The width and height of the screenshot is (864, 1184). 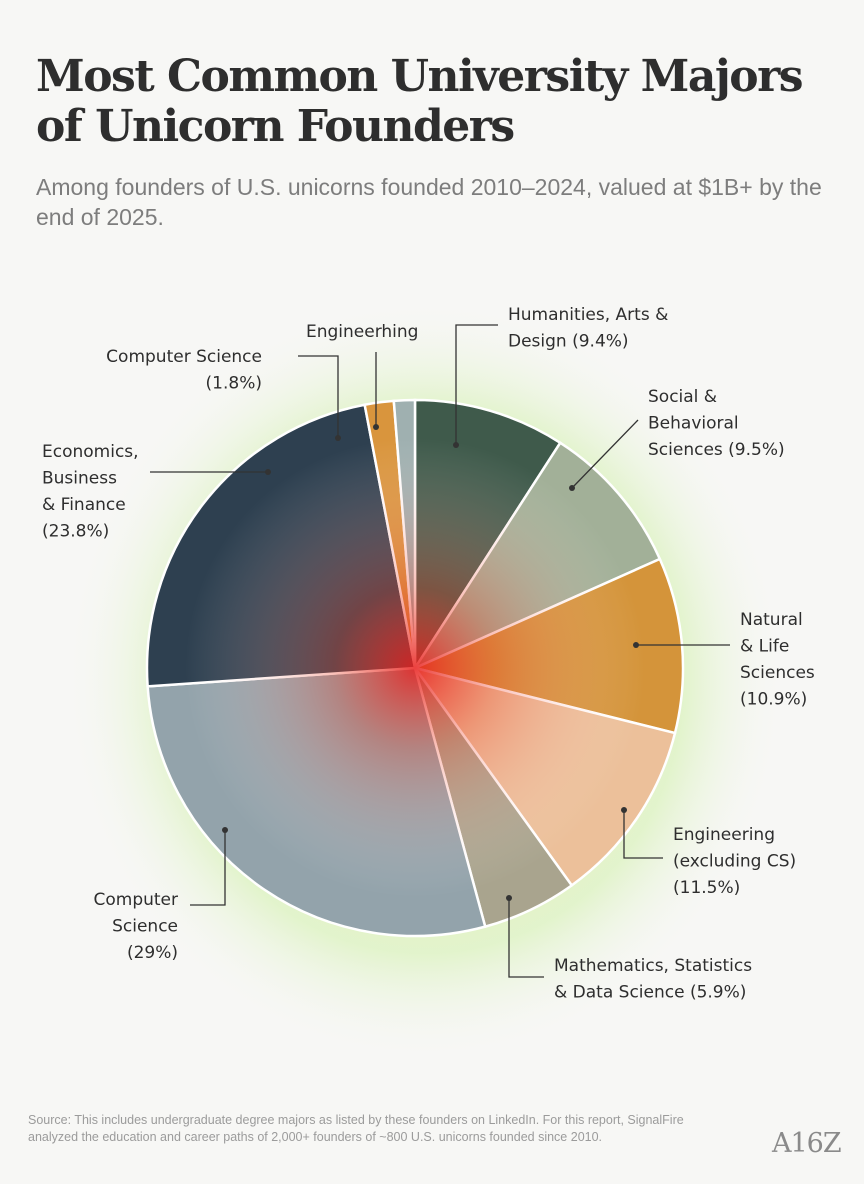 What do you see at coordinates (234, 384) in the screenshot?
I see `slice-label-line: (1.8%)` at bounding box center [234, 384].